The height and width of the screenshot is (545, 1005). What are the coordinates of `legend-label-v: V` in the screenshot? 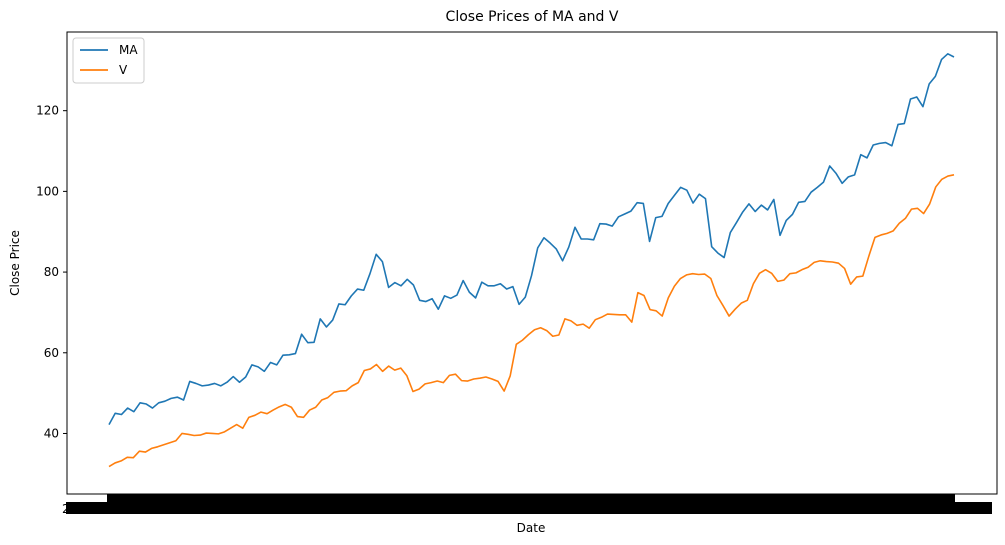 It's located at (123, 70).